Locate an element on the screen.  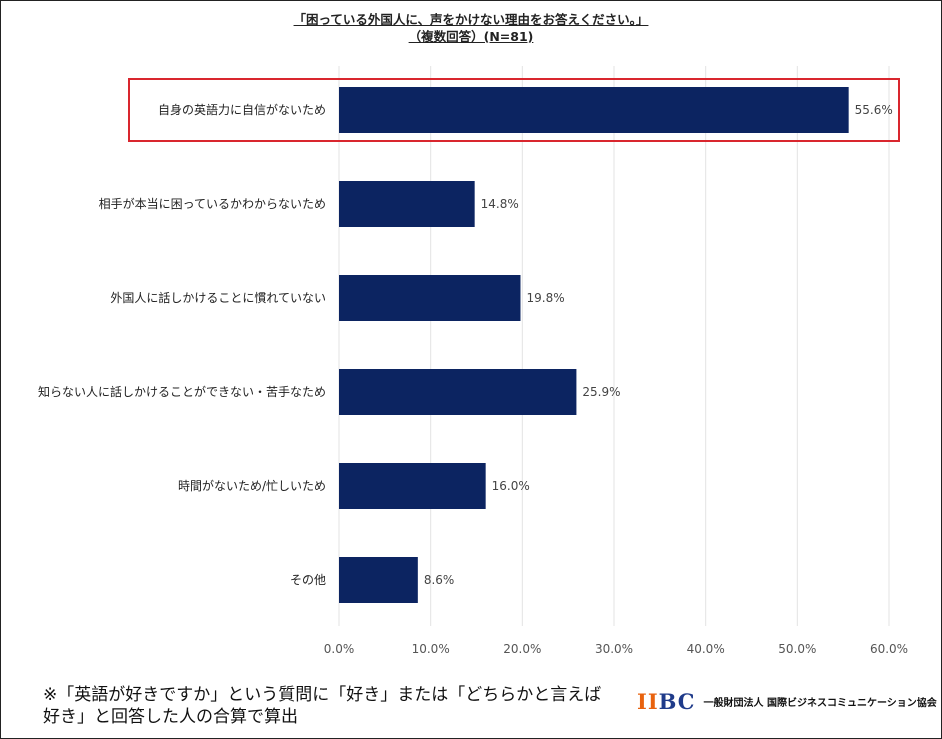
x-tick-label: 10.0% is located at coordinates (431, 649).